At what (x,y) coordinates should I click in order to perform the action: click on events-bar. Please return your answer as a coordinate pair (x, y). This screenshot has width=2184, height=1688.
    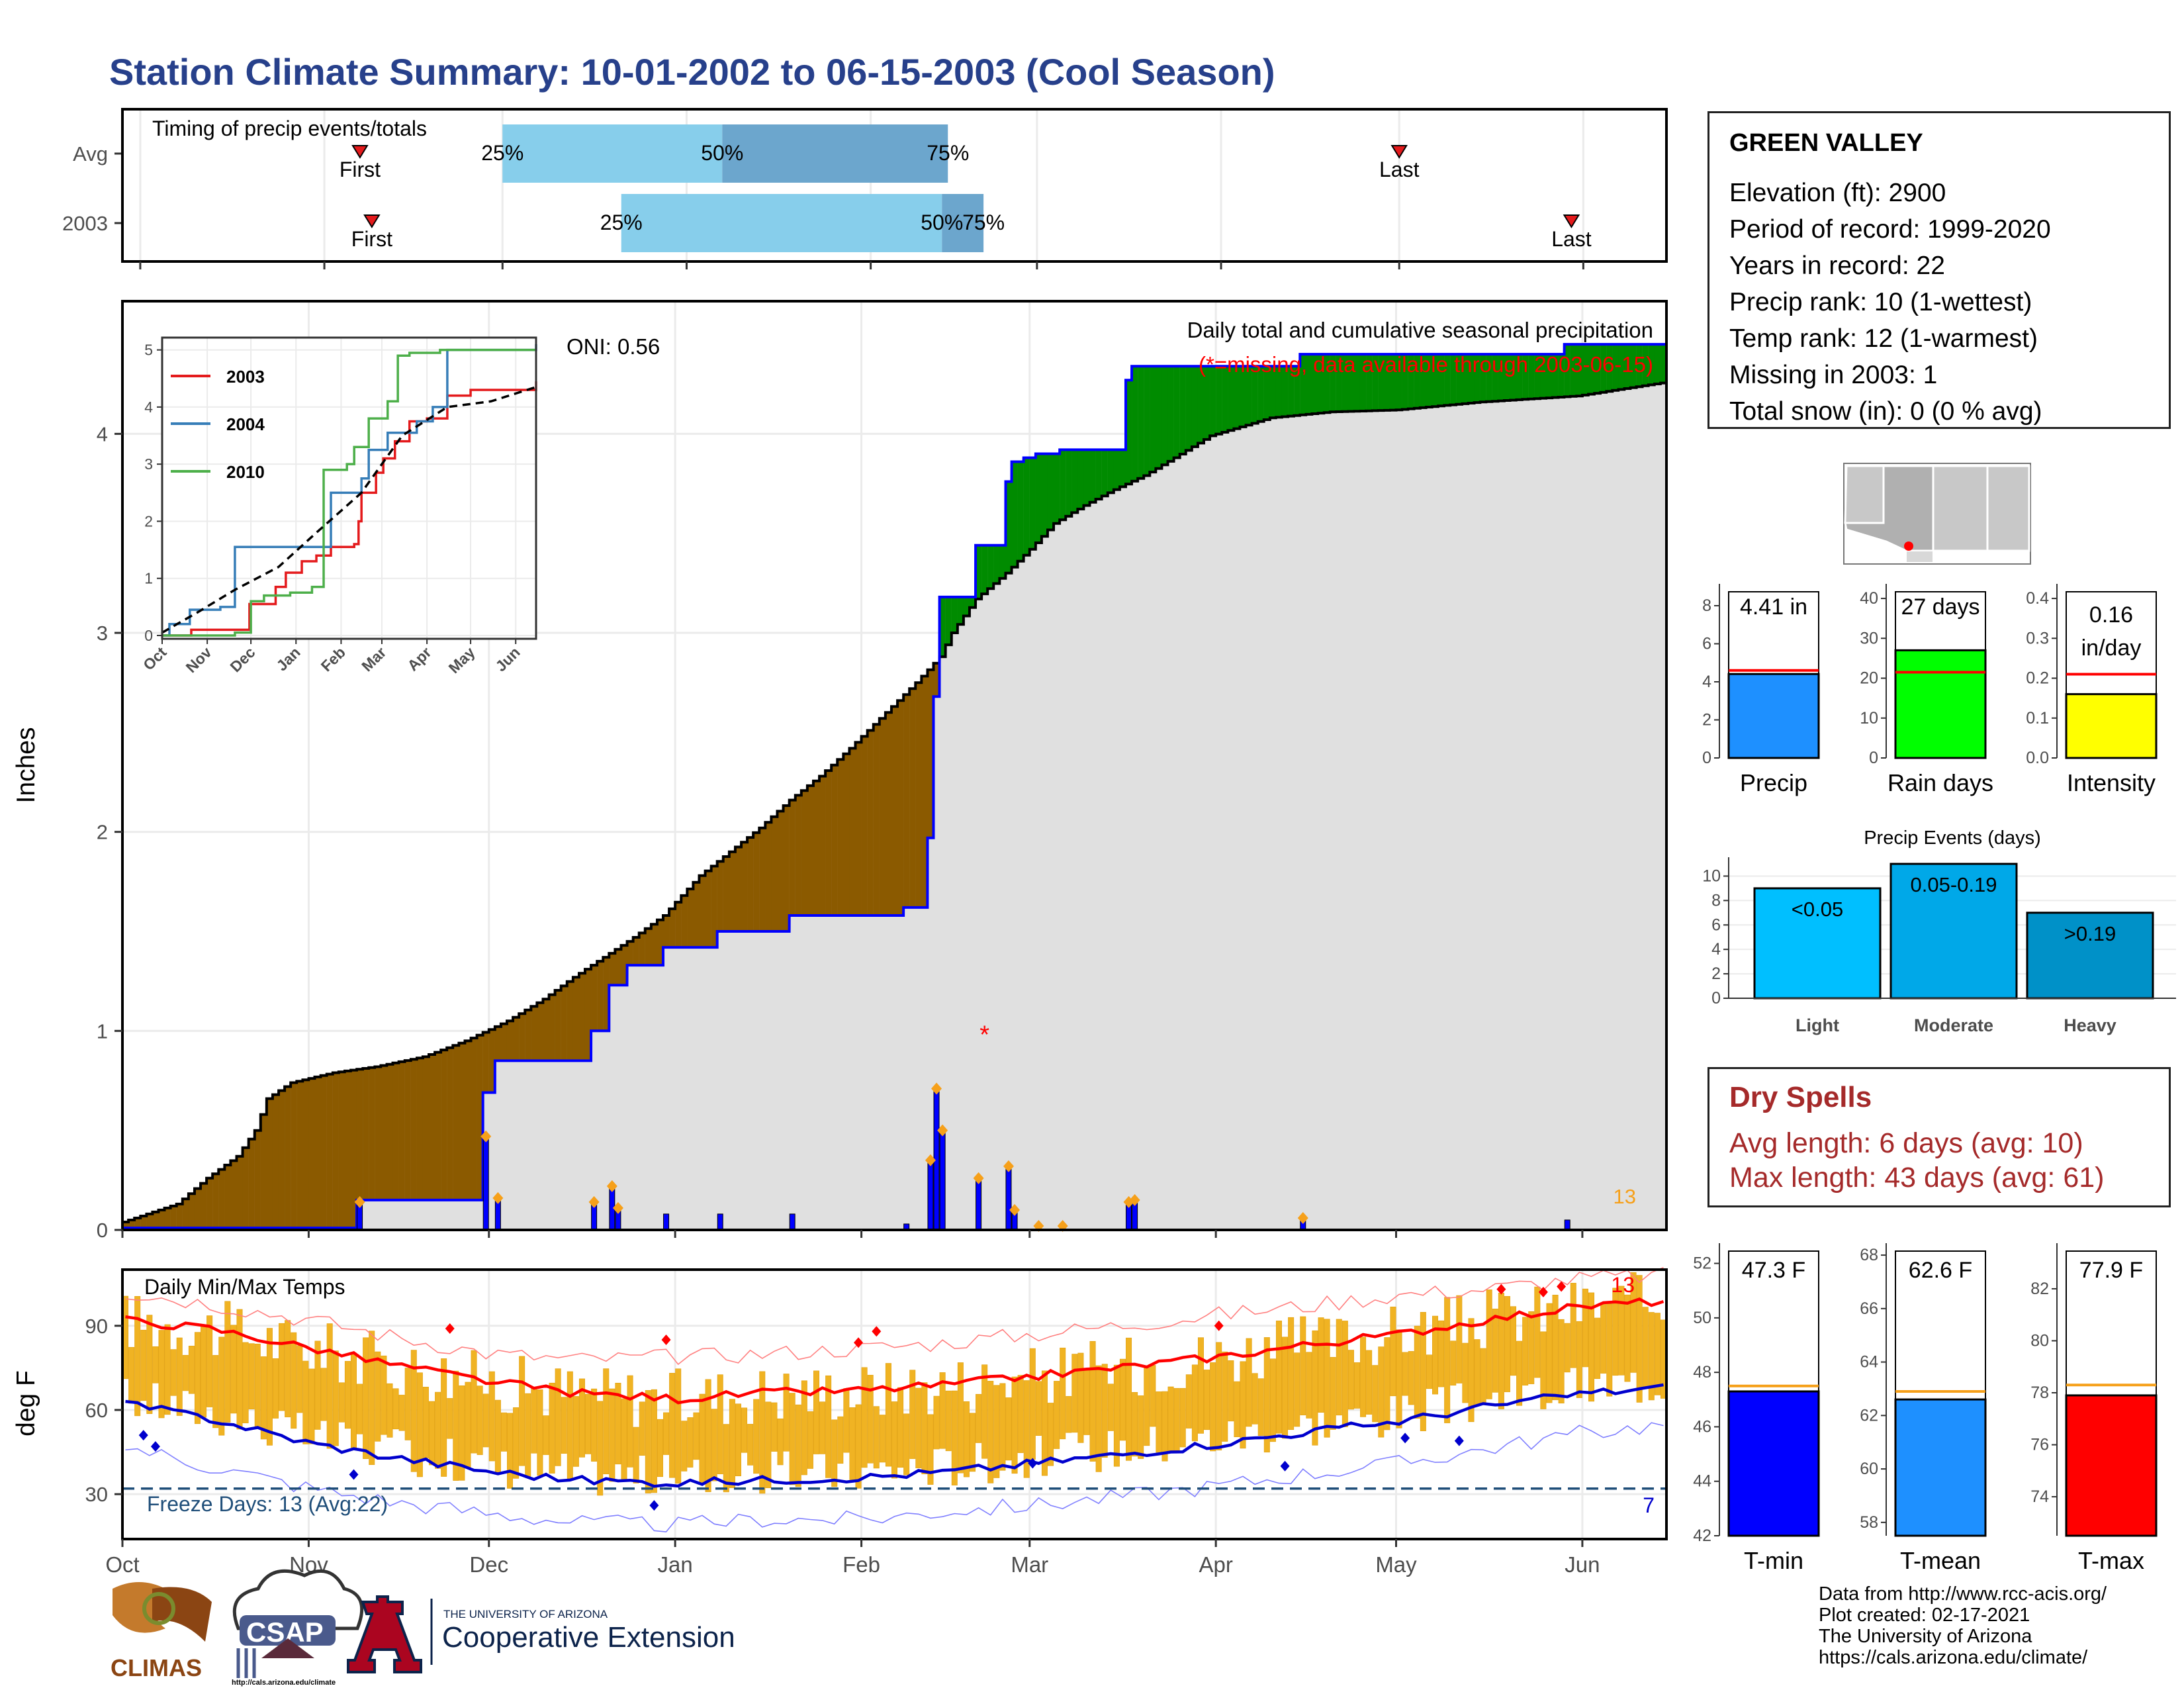
    Looking at the image, I should click on (2090, 956).